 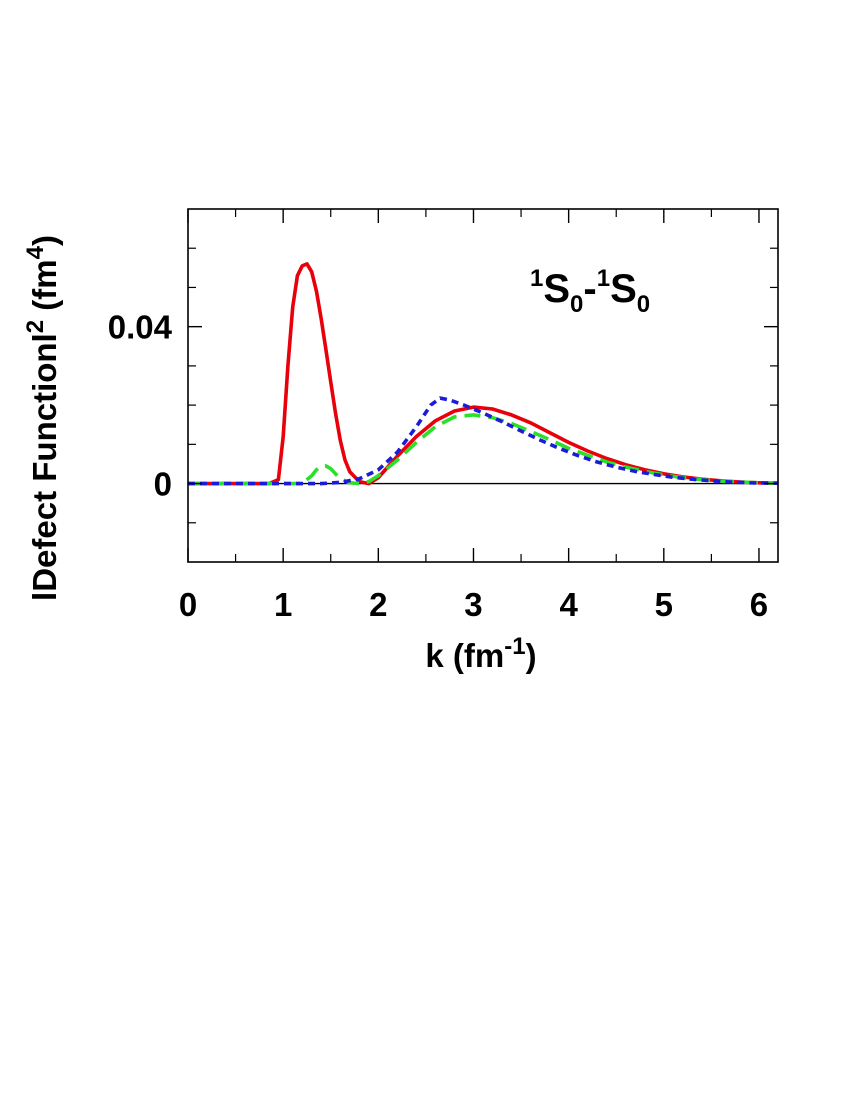 I want to click on x-axis-title: k (fm-1), so click(x=480, y=653).